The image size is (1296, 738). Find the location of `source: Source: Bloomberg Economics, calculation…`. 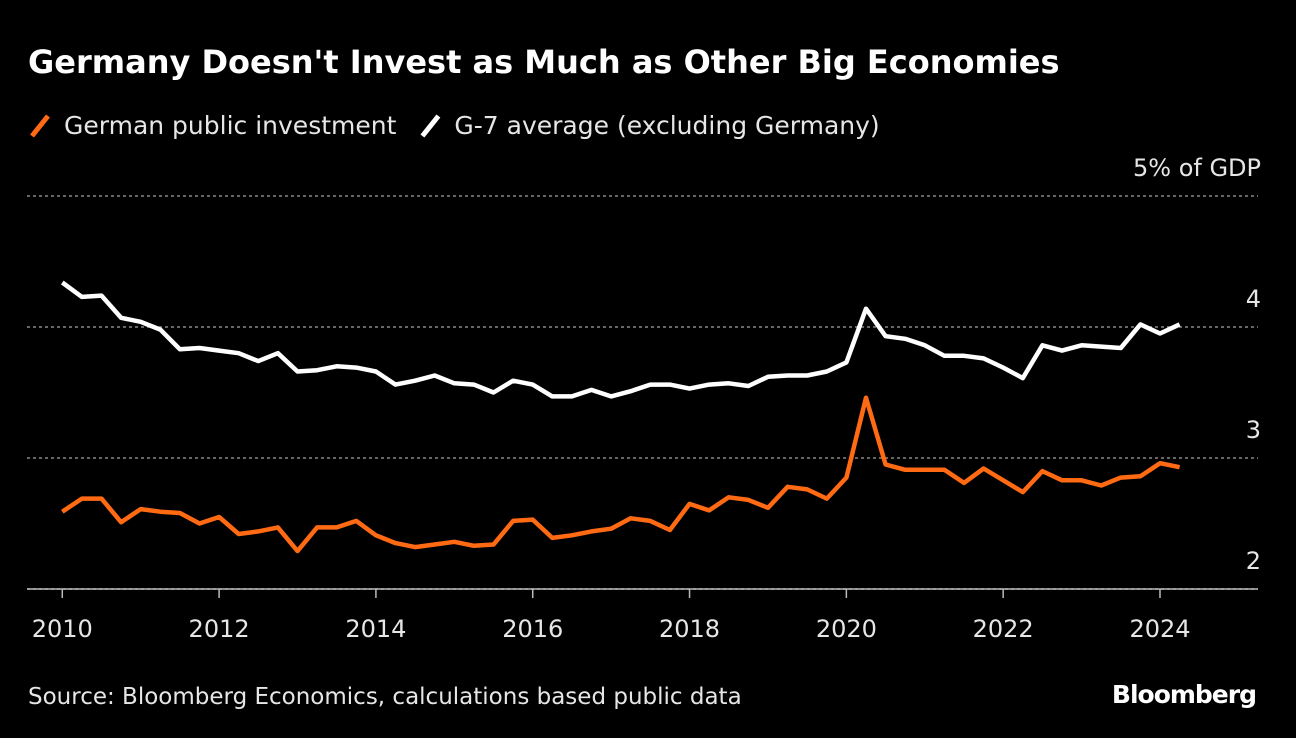

source: Source: Bloomberg Economics, calculation… is located at coordinates (385, 697).